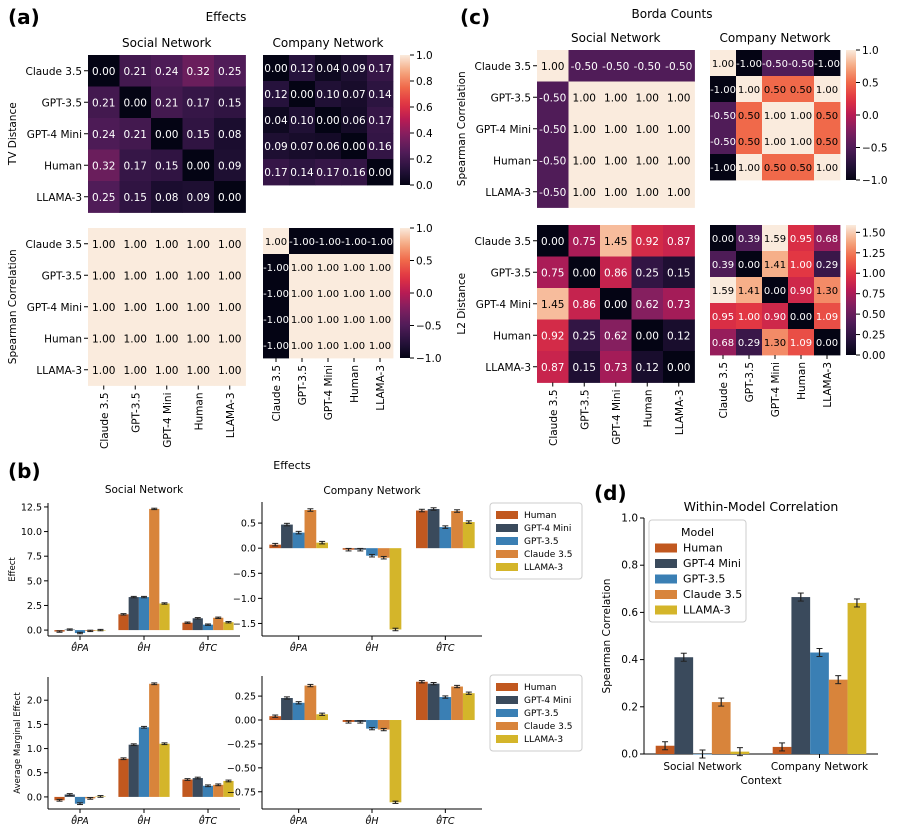 The image size is (897, 837). I want to click on heatmap-cell-label: 1.41, so click(775, 265).